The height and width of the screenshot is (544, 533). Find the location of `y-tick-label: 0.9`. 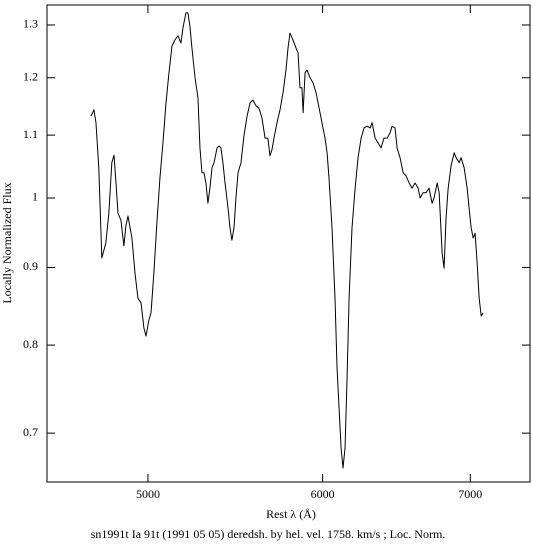

y-tick-label: 0.9 is located at coordinates (30, 266).